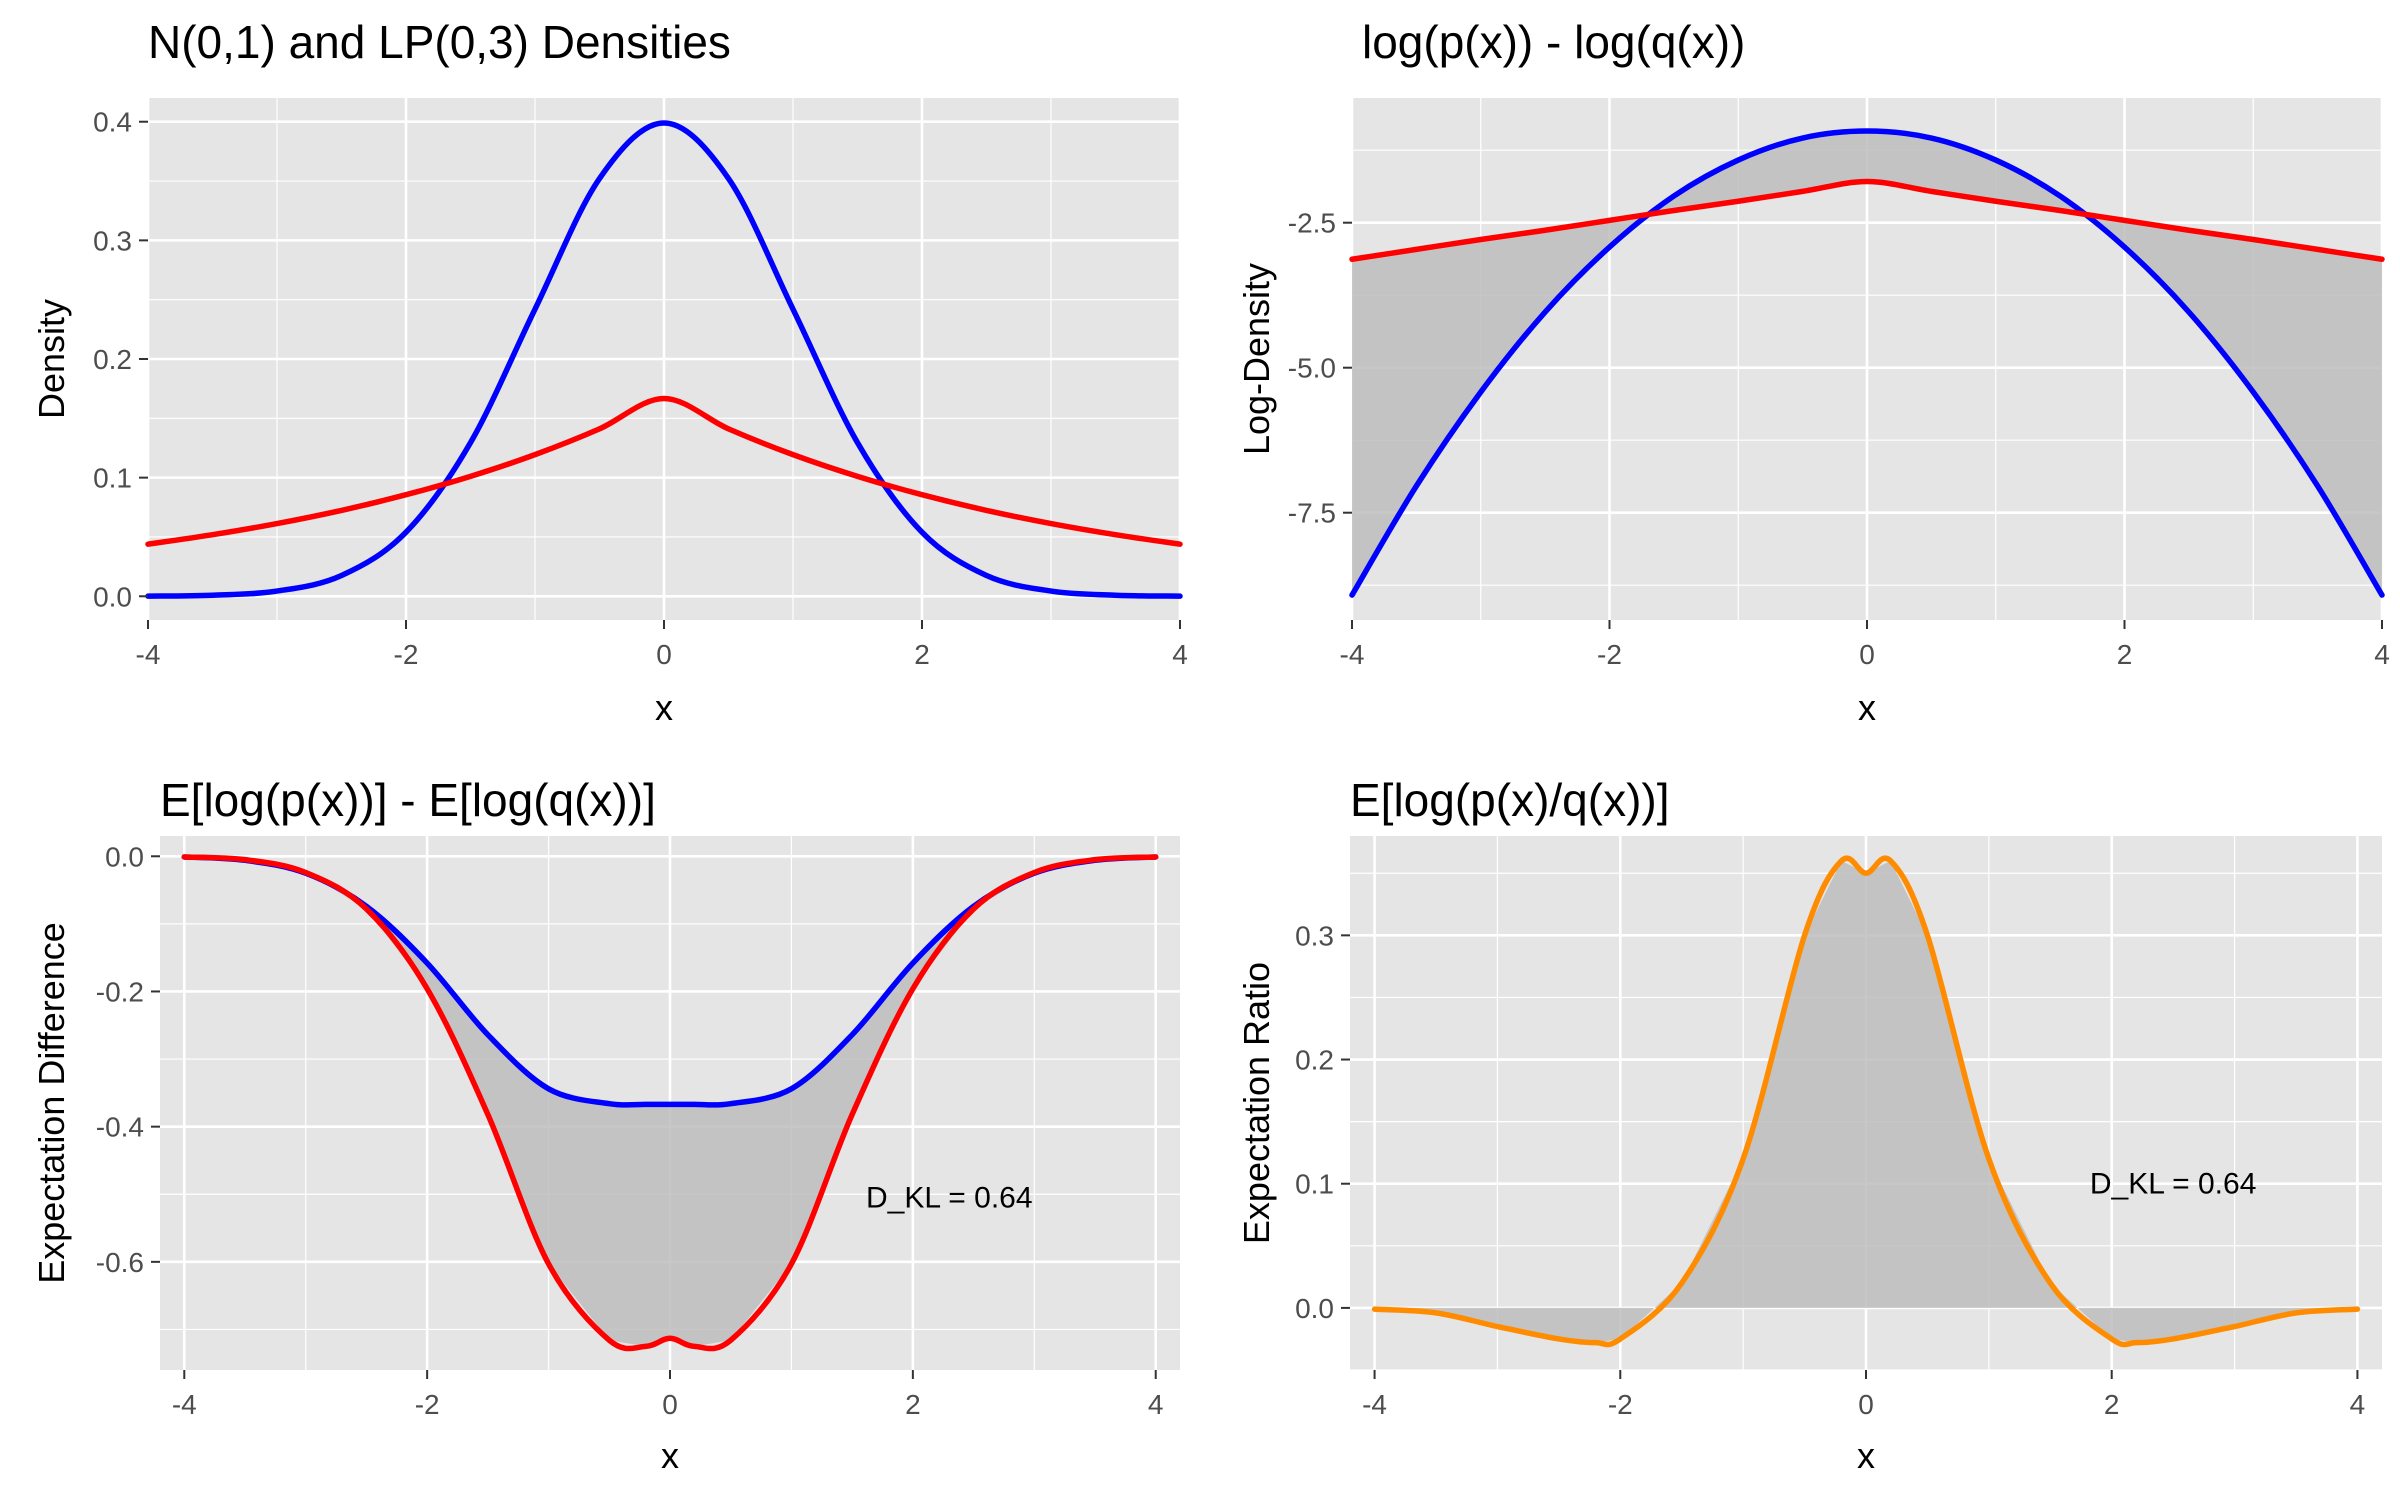 The width and height of the screenshot is (2400, 1500). I want to click on y-tick-label: 0.4, so click(112, 122).